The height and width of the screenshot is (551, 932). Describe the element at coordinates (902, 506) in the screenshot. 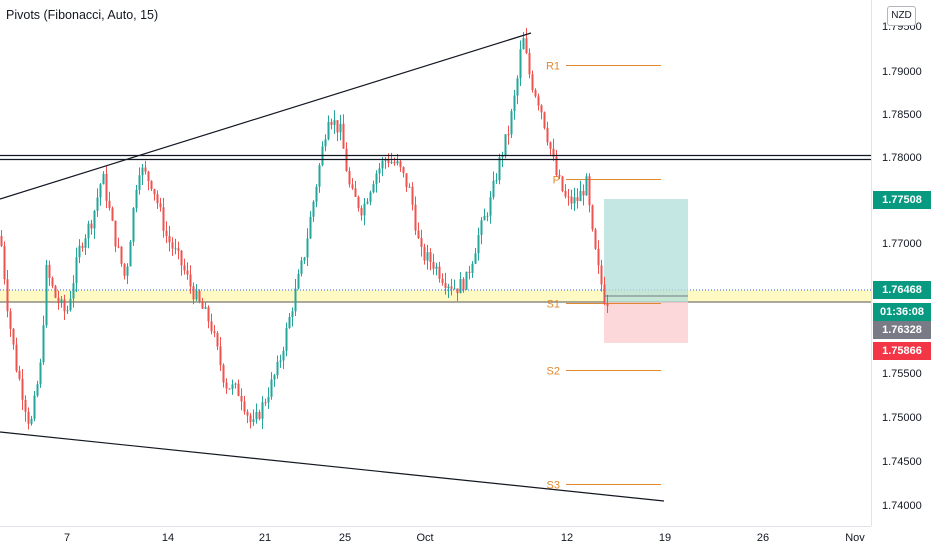

I see `price-tick: 1.74000` at that location.